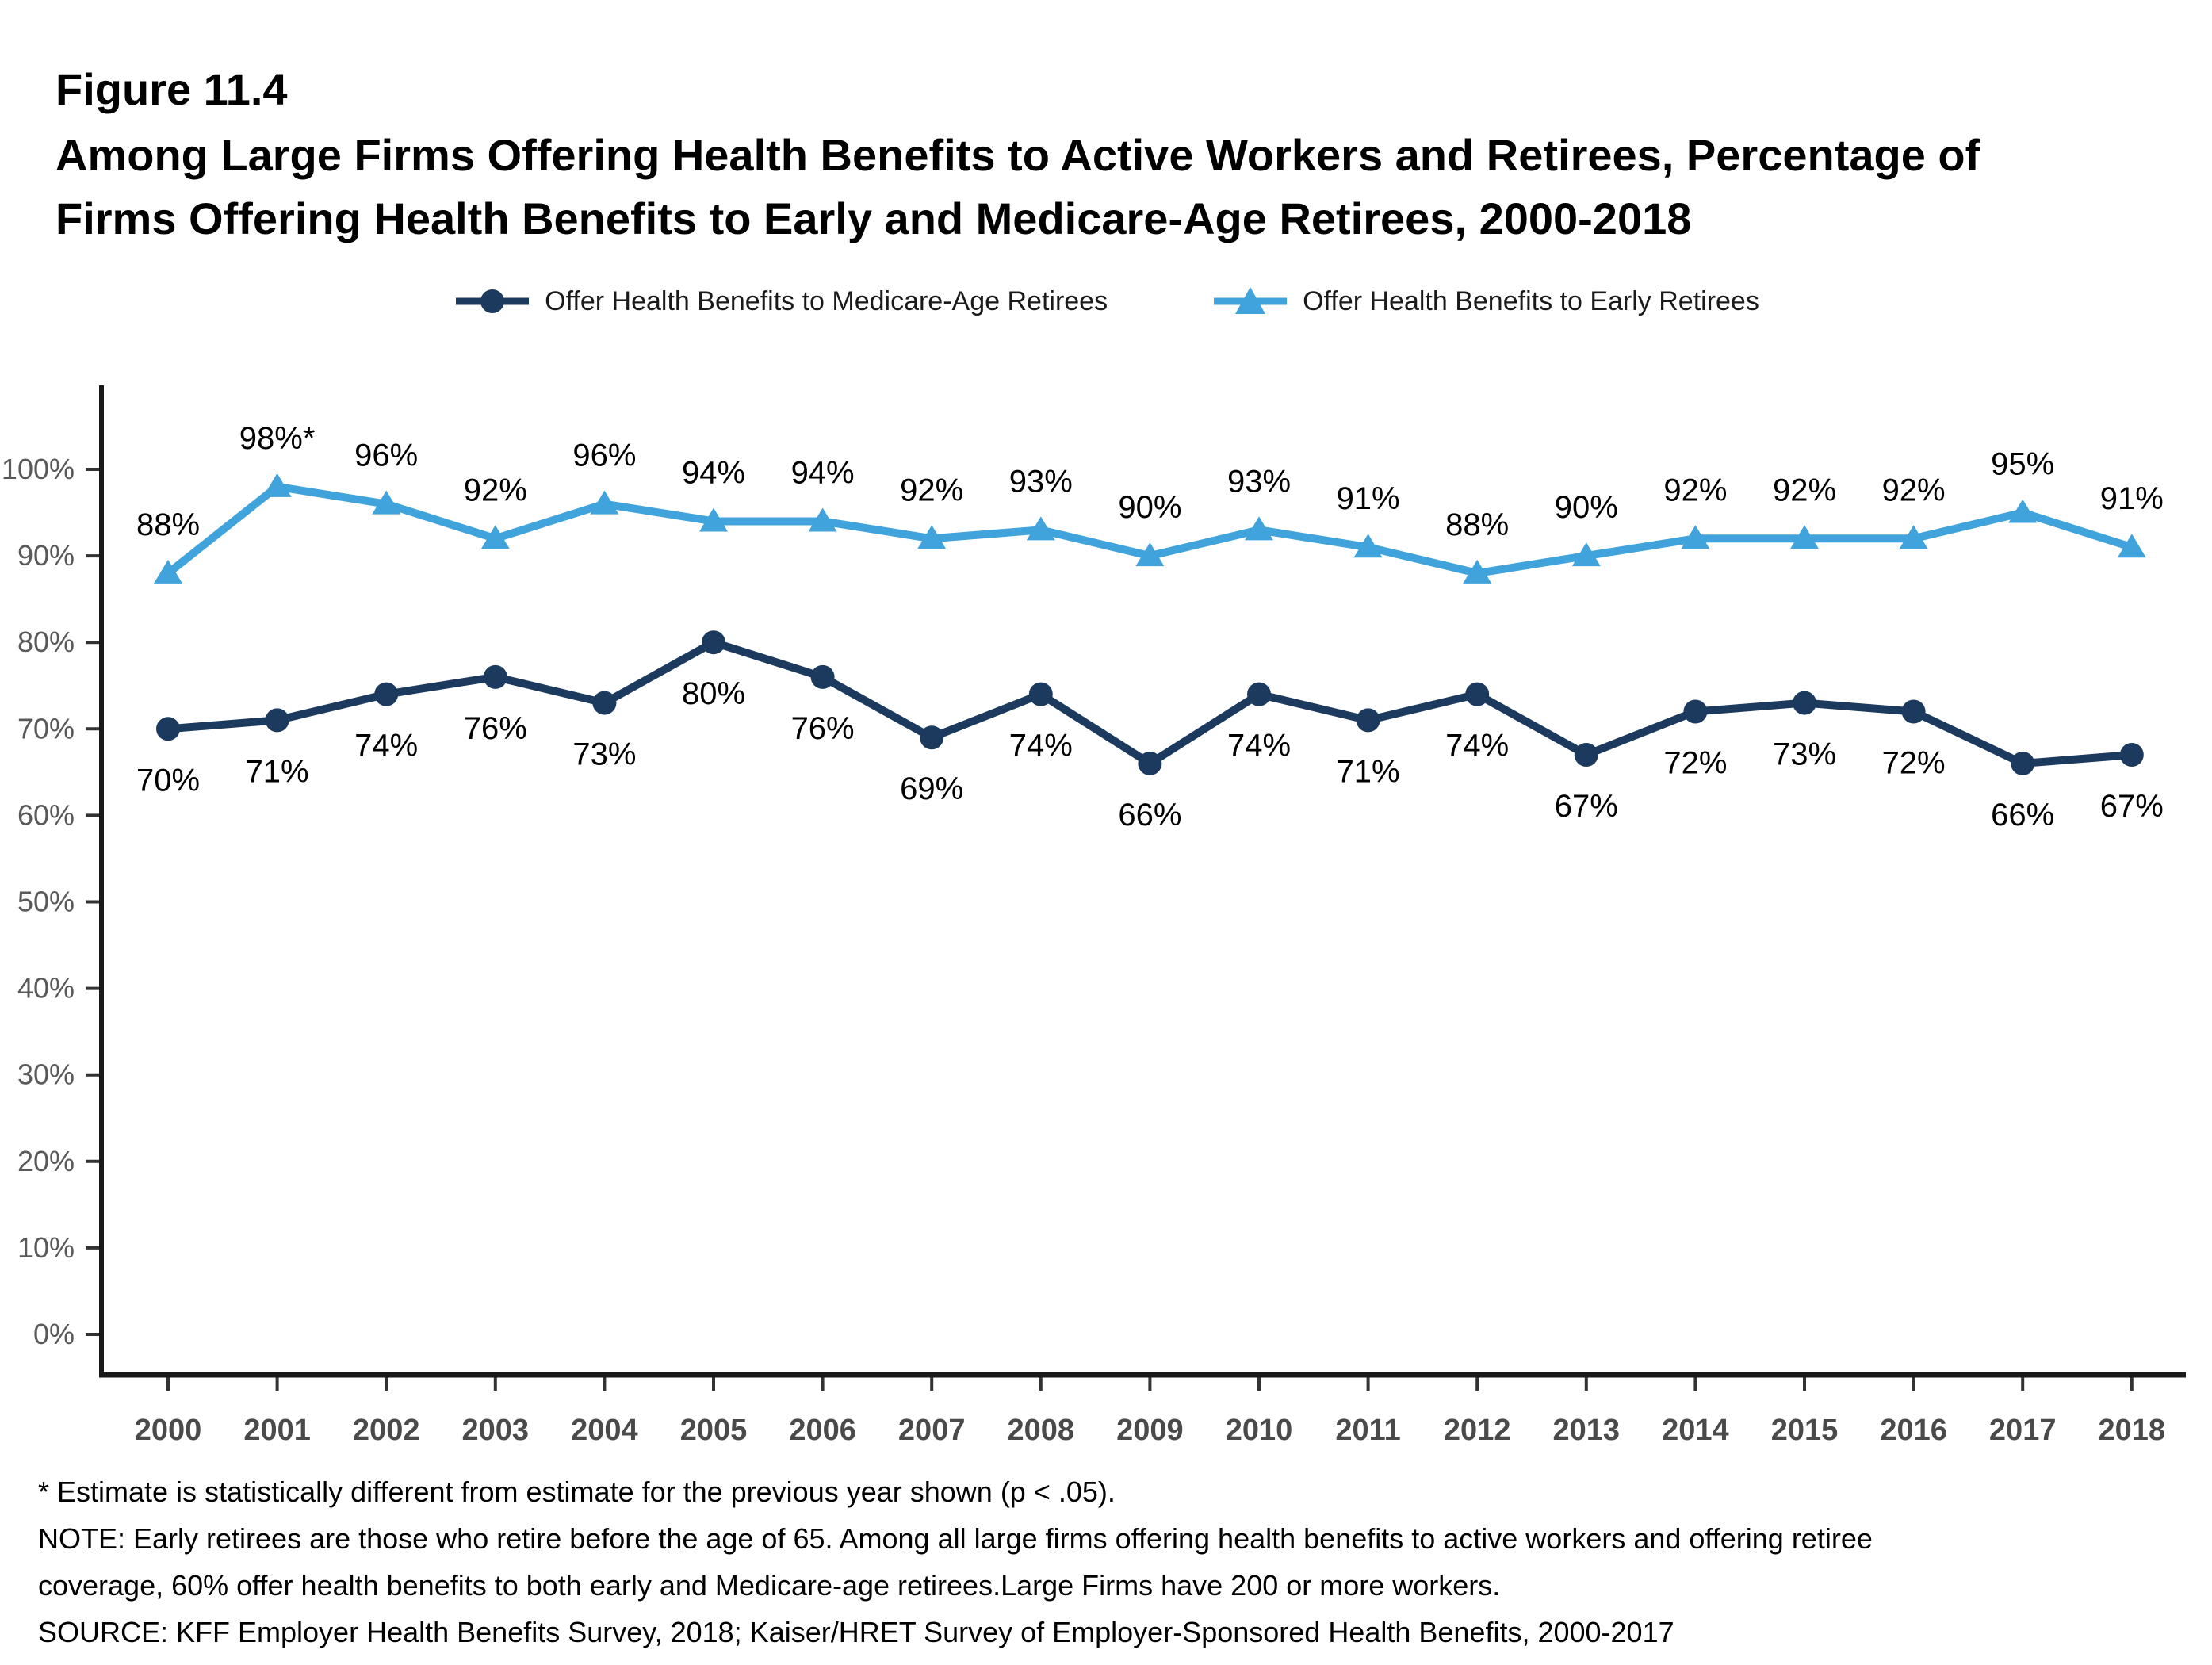 This screenshot has width=2212, height=1665. I want to click on x-tick-label: 2001, so click(277, 1430).